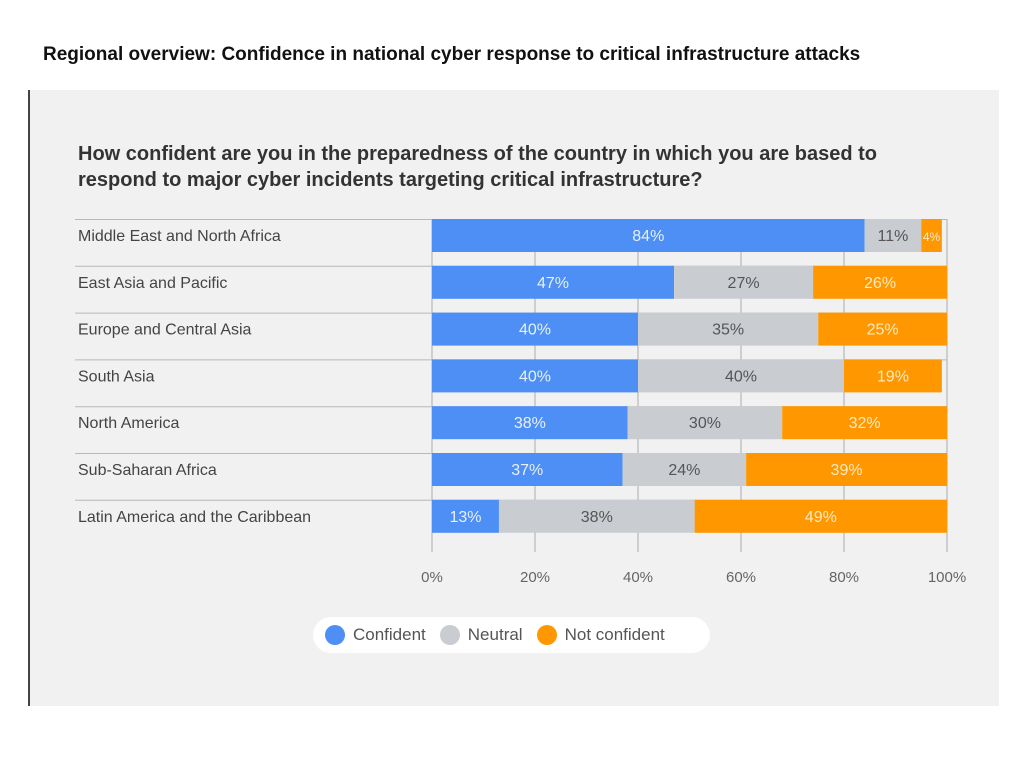  Describe the element at coordinates (128, 423) in the screenshot. I see `category-label: North America` at that location.